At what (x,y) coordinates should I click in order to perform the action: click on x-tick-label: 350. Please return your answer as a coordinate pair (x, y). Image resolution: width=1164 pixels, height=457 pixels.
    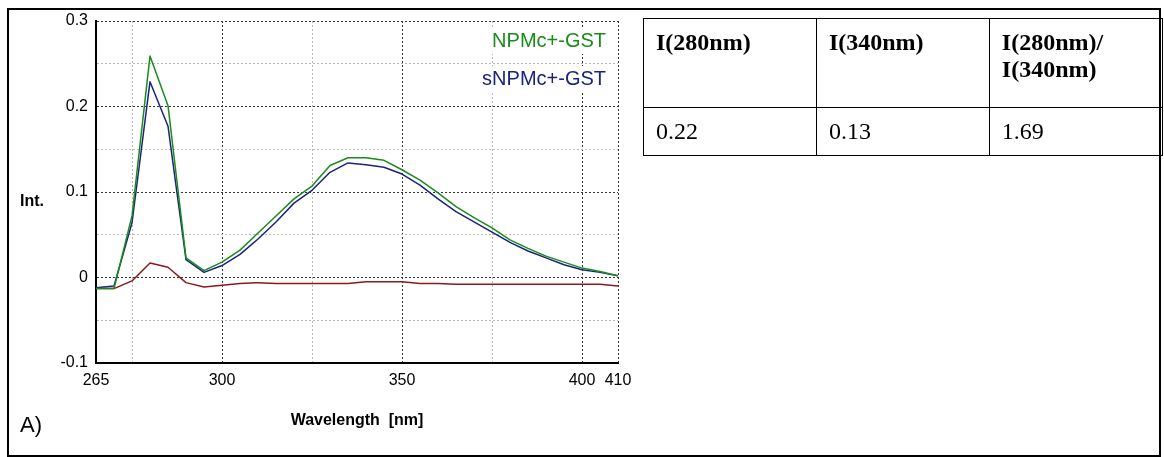
    Looking at the image, I should click on (402, 380).